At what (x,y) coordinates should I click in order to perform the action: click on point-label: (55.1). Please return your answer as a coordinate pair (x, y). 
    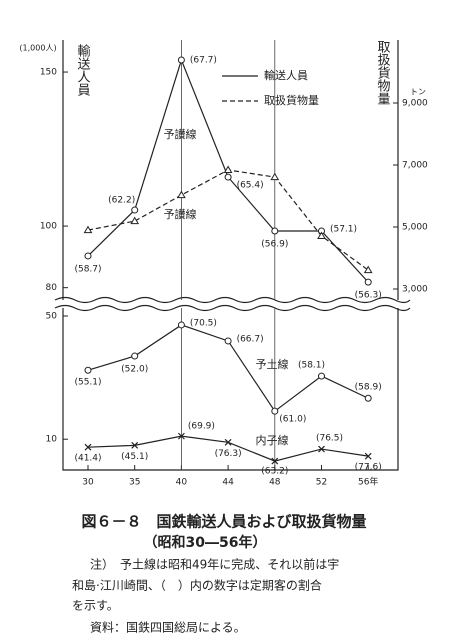
    Looking at the image, I should click on (87, 383).